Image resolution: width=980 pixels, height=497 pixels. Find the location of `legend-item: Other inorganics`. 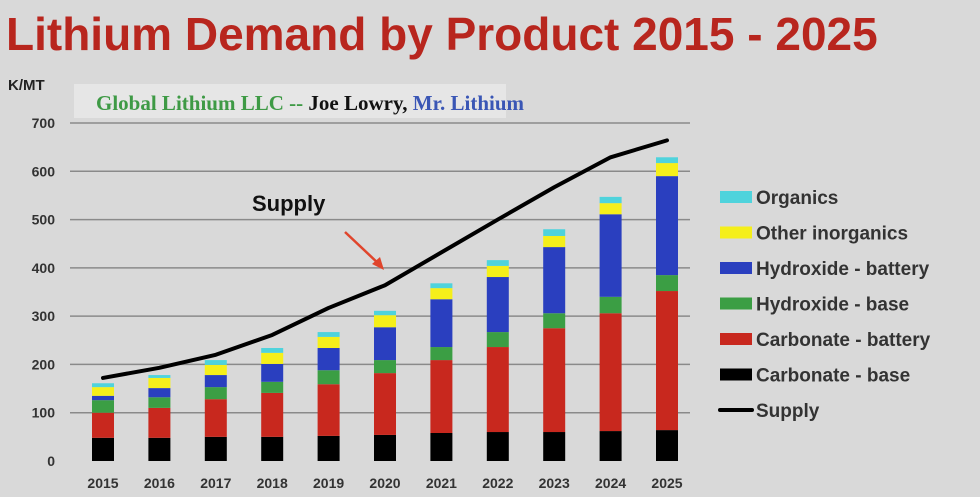

legend-item: Other inorganics is located at coordinates (814, 234).